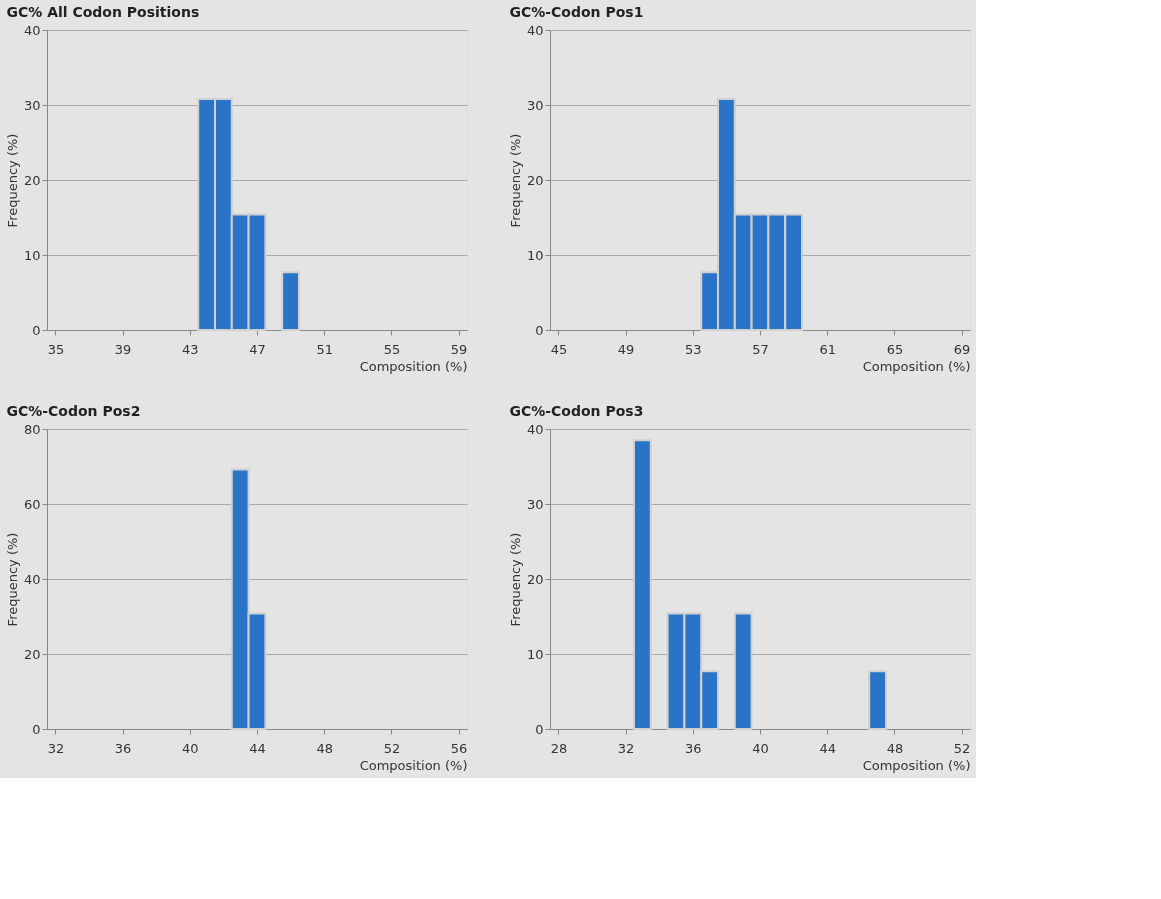 Image resolution: width=1161 pixels, height=899 pixels. What do you see at coordinates (559, 349) in the screenshot?
I see `x-tick-label: 45` at bounding box center [559, 349].